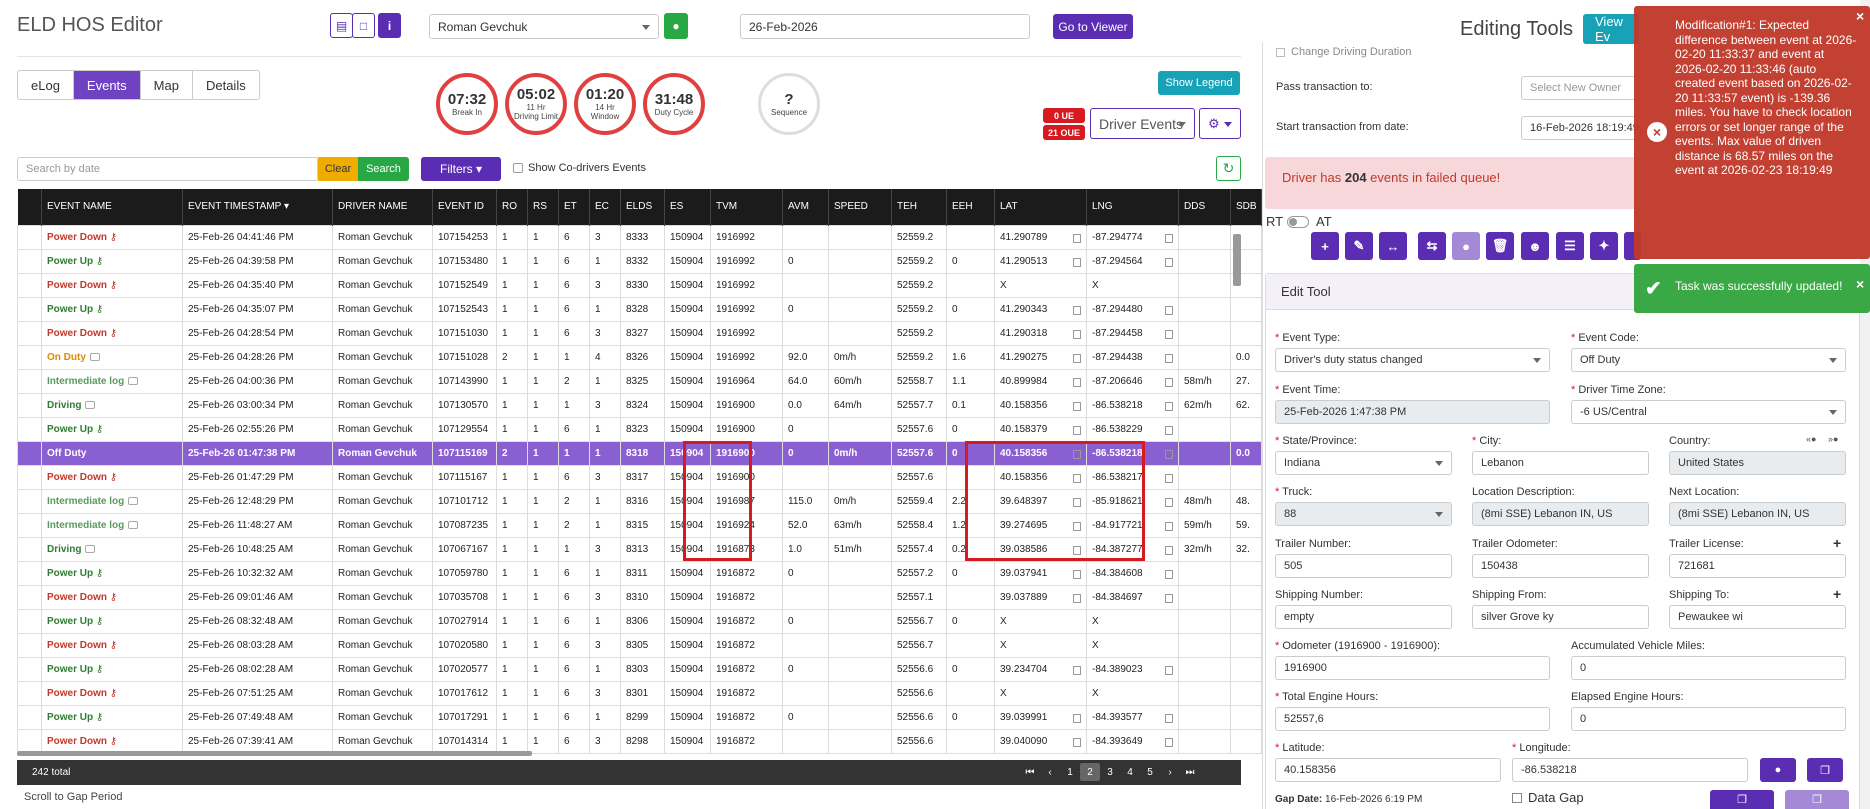 The width and height of the screenshot is (1870, 809). I want to click on driver-events-select: Driver Events, so click(1142, 123).